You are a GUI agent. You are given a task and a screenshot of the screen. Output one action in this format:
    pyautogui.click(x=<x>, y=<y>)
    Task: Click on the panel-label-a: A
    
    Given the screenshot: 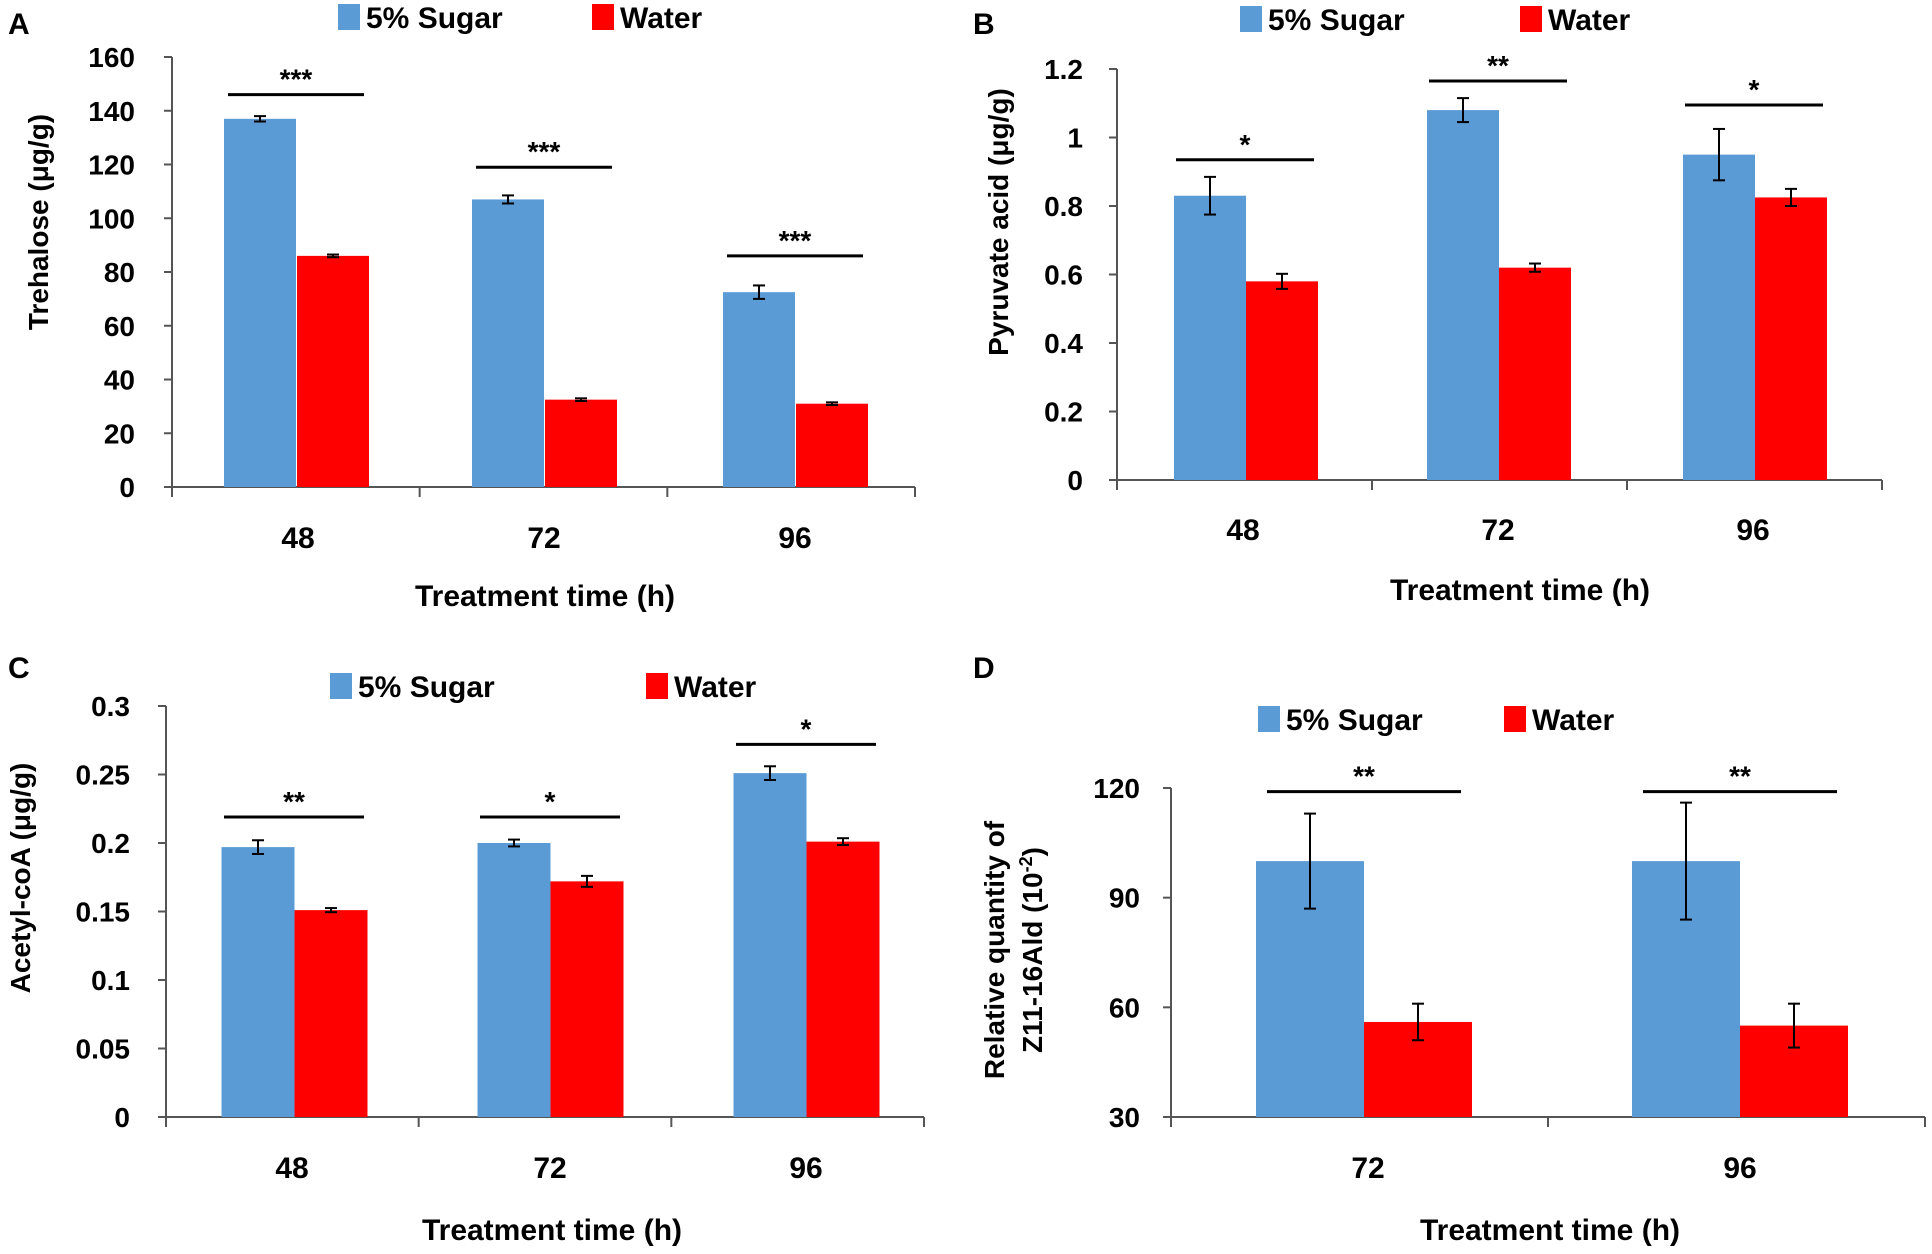 What is the action you would take?
    pyautogui.click(x=19, y=24)
    